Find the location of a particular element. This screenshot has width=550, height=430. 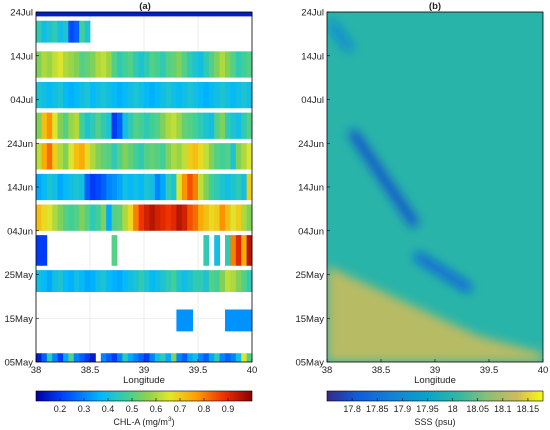

chl-a-colorbar-tick-label: 0.9 is located at coordinates (228, 409).